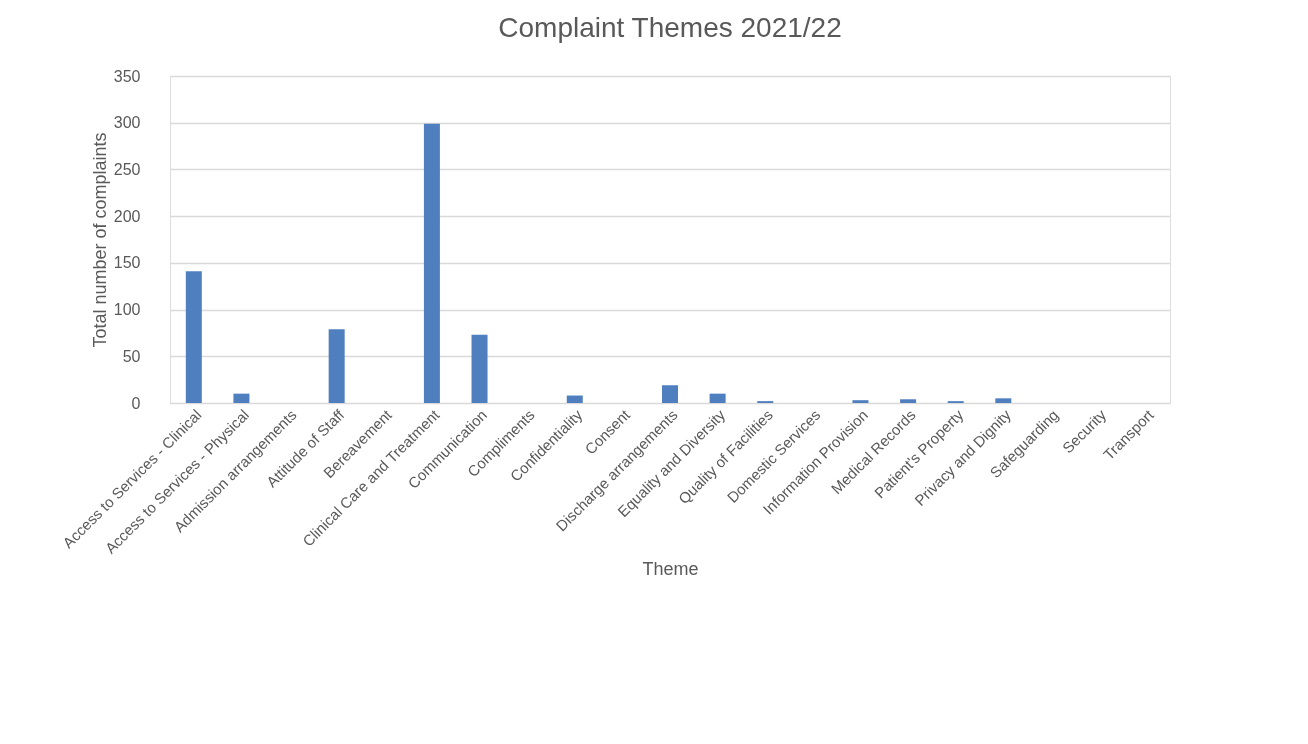 The height and width of the screenshot is (744, 1308). I want to click on y-tick-label: 100, so click(127, 310).